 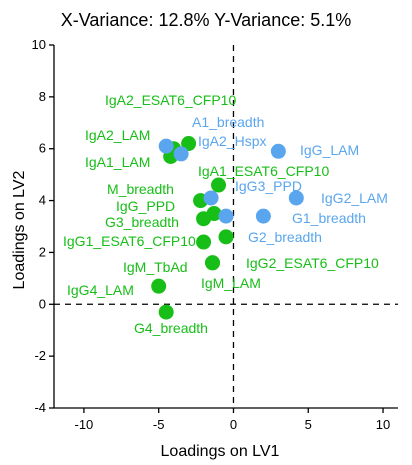 I want to click on point-label: G2_breadth, so click(x=285, y=237).